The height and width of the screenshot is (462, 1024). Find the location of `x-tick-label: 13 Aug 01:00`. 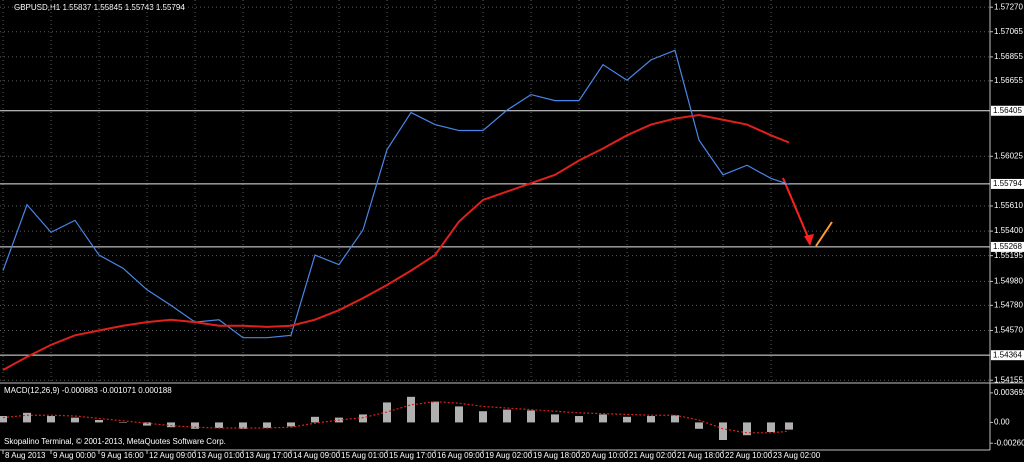

x-tick-label: 13 Aug 01:00 is located at coordinates (221, 455).